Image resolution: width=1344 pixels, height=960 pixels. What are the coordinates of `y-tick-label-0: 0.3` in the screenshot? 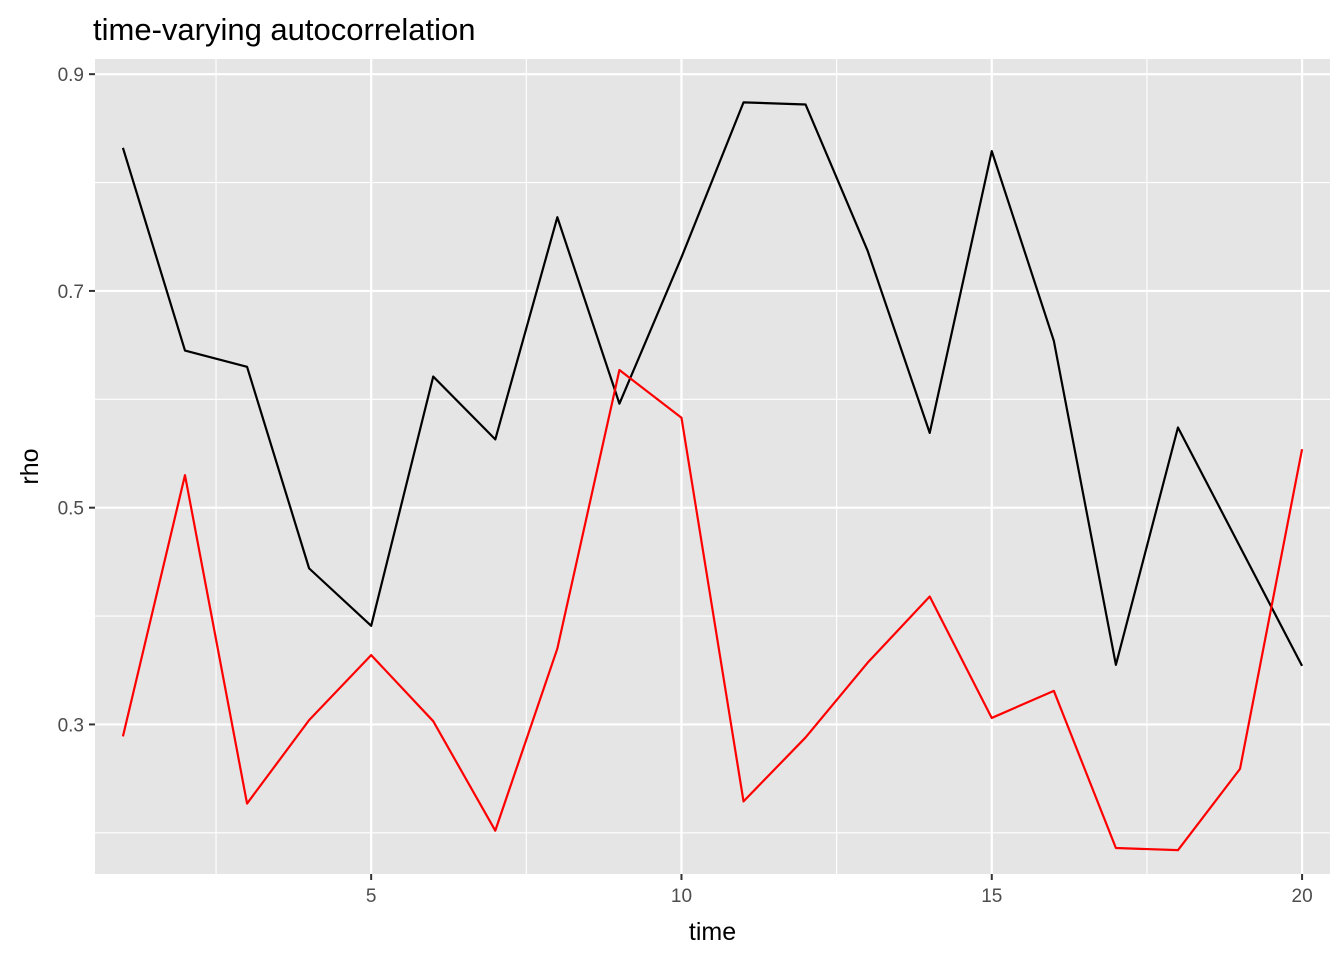 It's located at (71, 725).